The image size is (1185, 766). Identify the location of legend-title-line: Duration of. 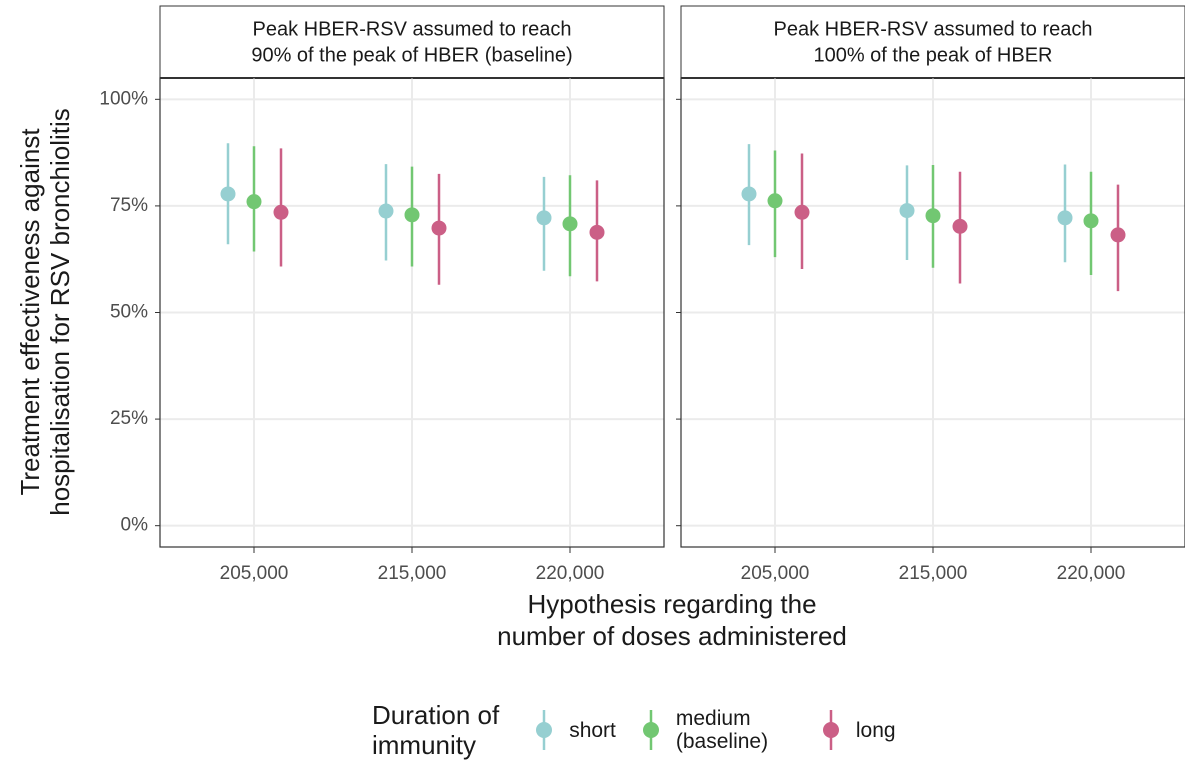
(436, 715).